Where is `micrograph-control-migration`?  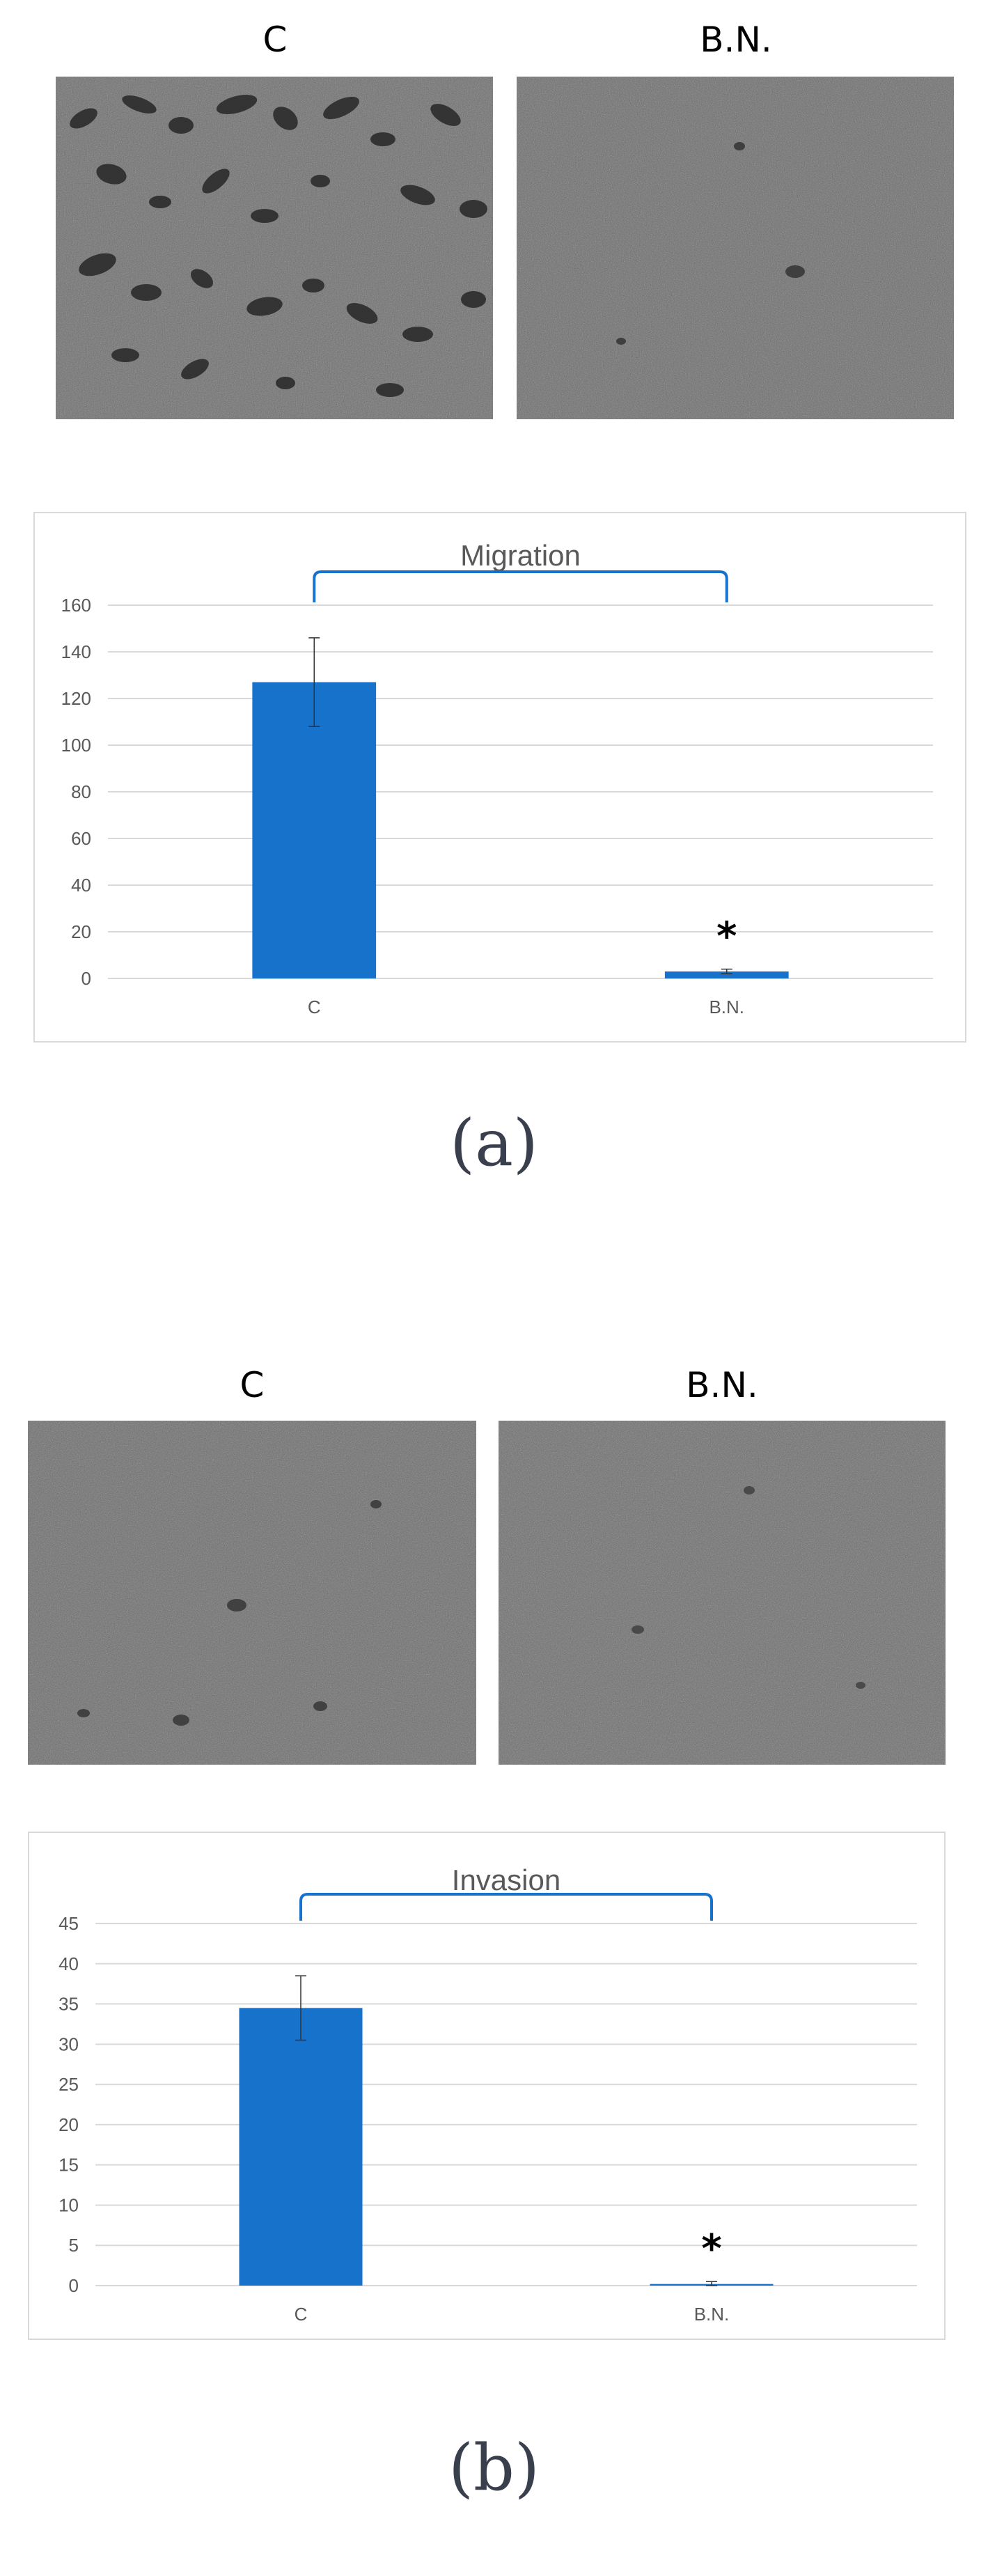 micrograph-control-migration is located at coordinates (274, 248).